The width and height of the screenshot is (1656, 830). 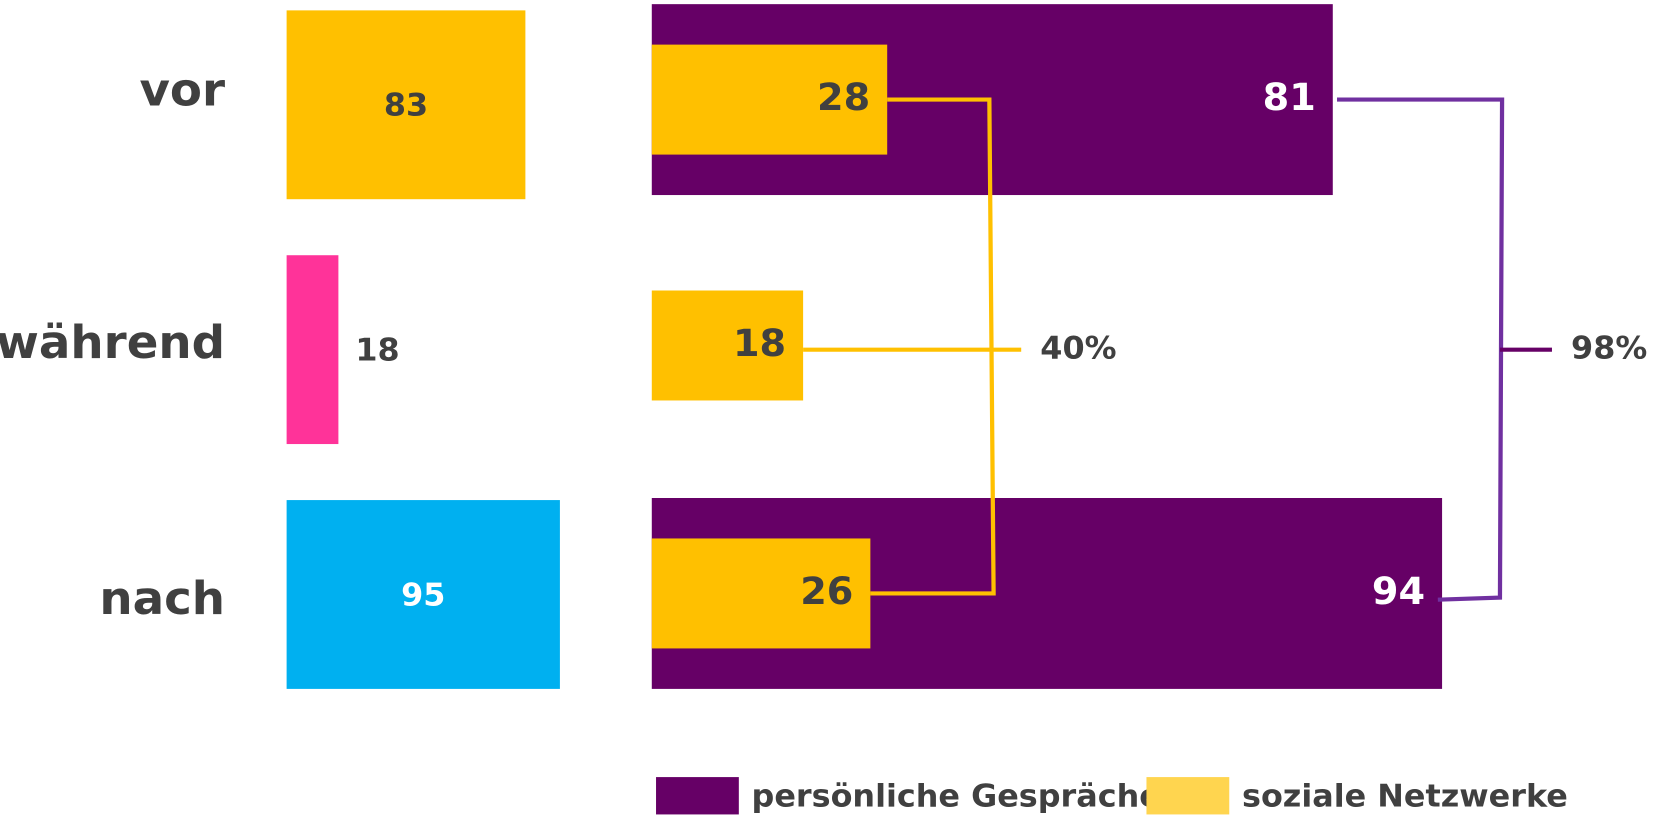 I want to click on value-label: 95, so click(x=423, y=596).